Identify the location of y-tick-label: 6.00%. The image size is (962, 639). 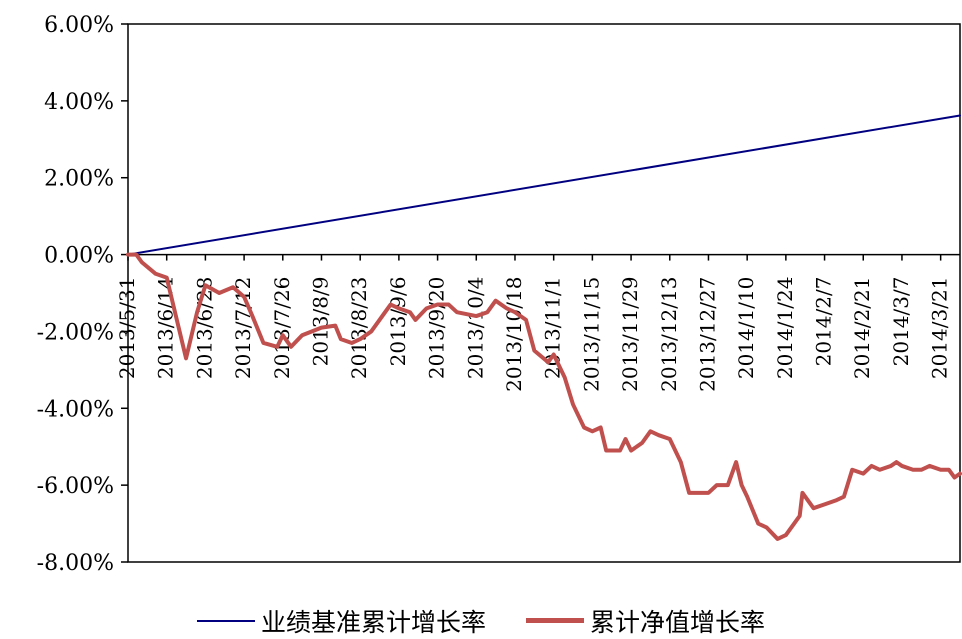
(79, 25).